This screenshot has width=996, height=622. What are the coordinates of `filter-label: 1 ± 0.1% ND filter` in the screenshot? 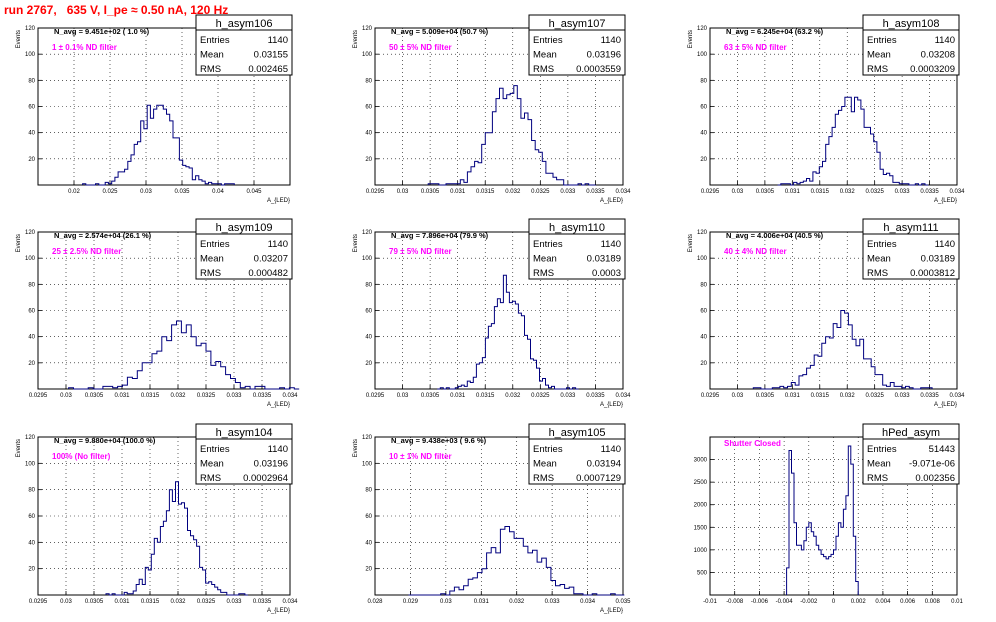 It's located at (84, 47).